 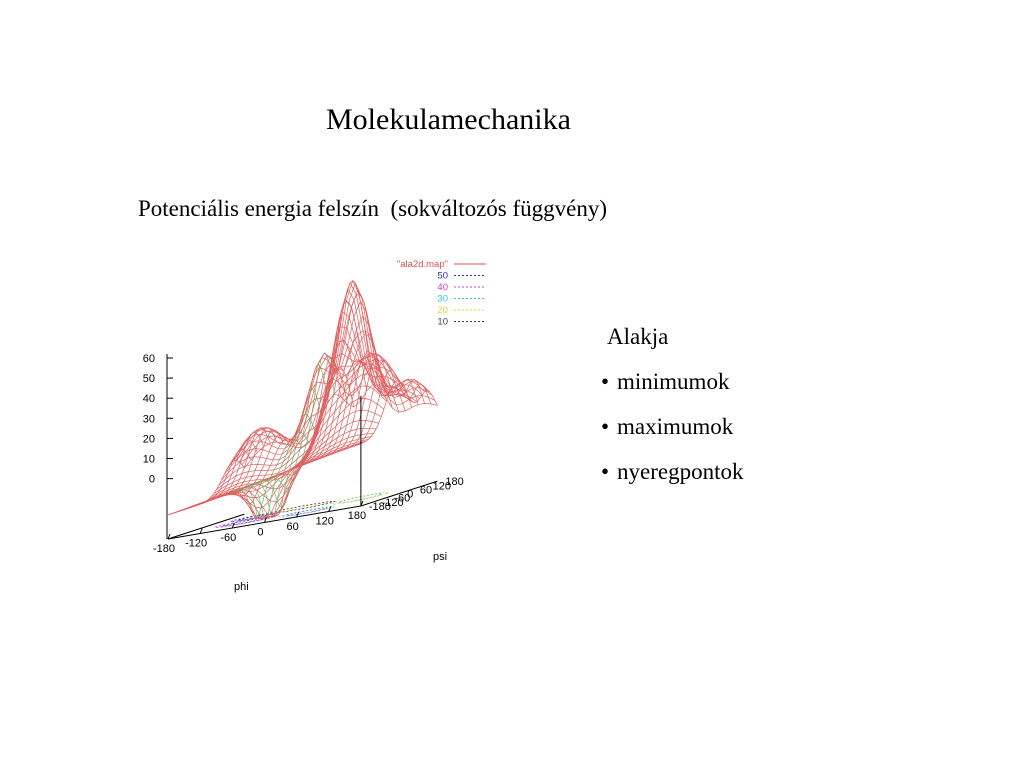 What do you see at coordinates (357, 516) in the screenshot?
I see `x-tick-label: 180` at bounding box center [357, 516].